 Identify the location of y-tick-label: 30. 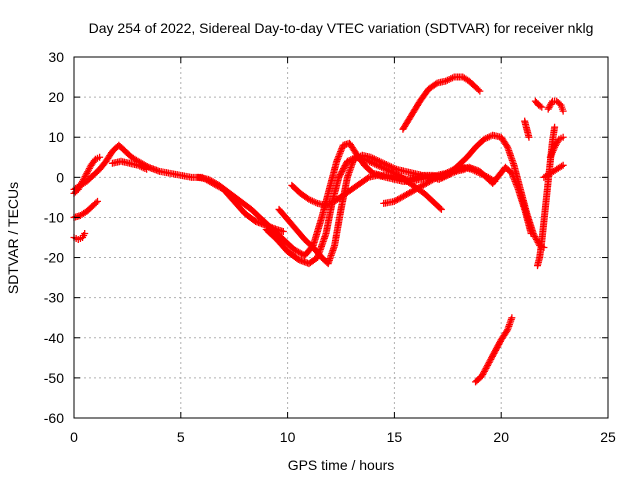
(56, 57).